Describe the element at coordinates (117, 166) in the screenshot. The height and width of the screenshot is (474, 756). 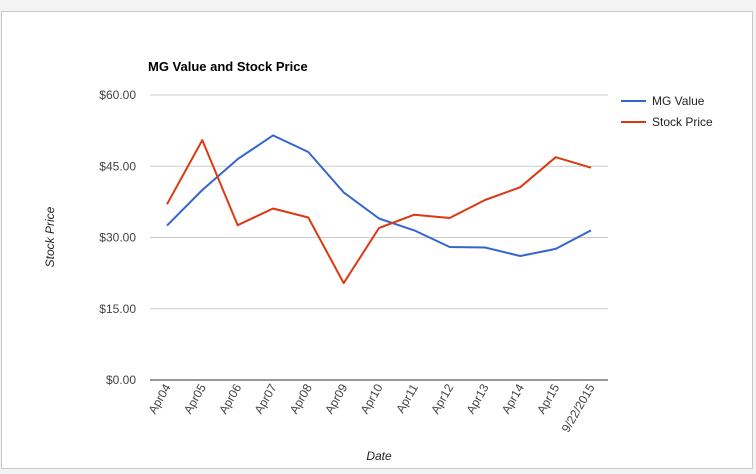
I see `y-tick-label: $45.00` at that location.